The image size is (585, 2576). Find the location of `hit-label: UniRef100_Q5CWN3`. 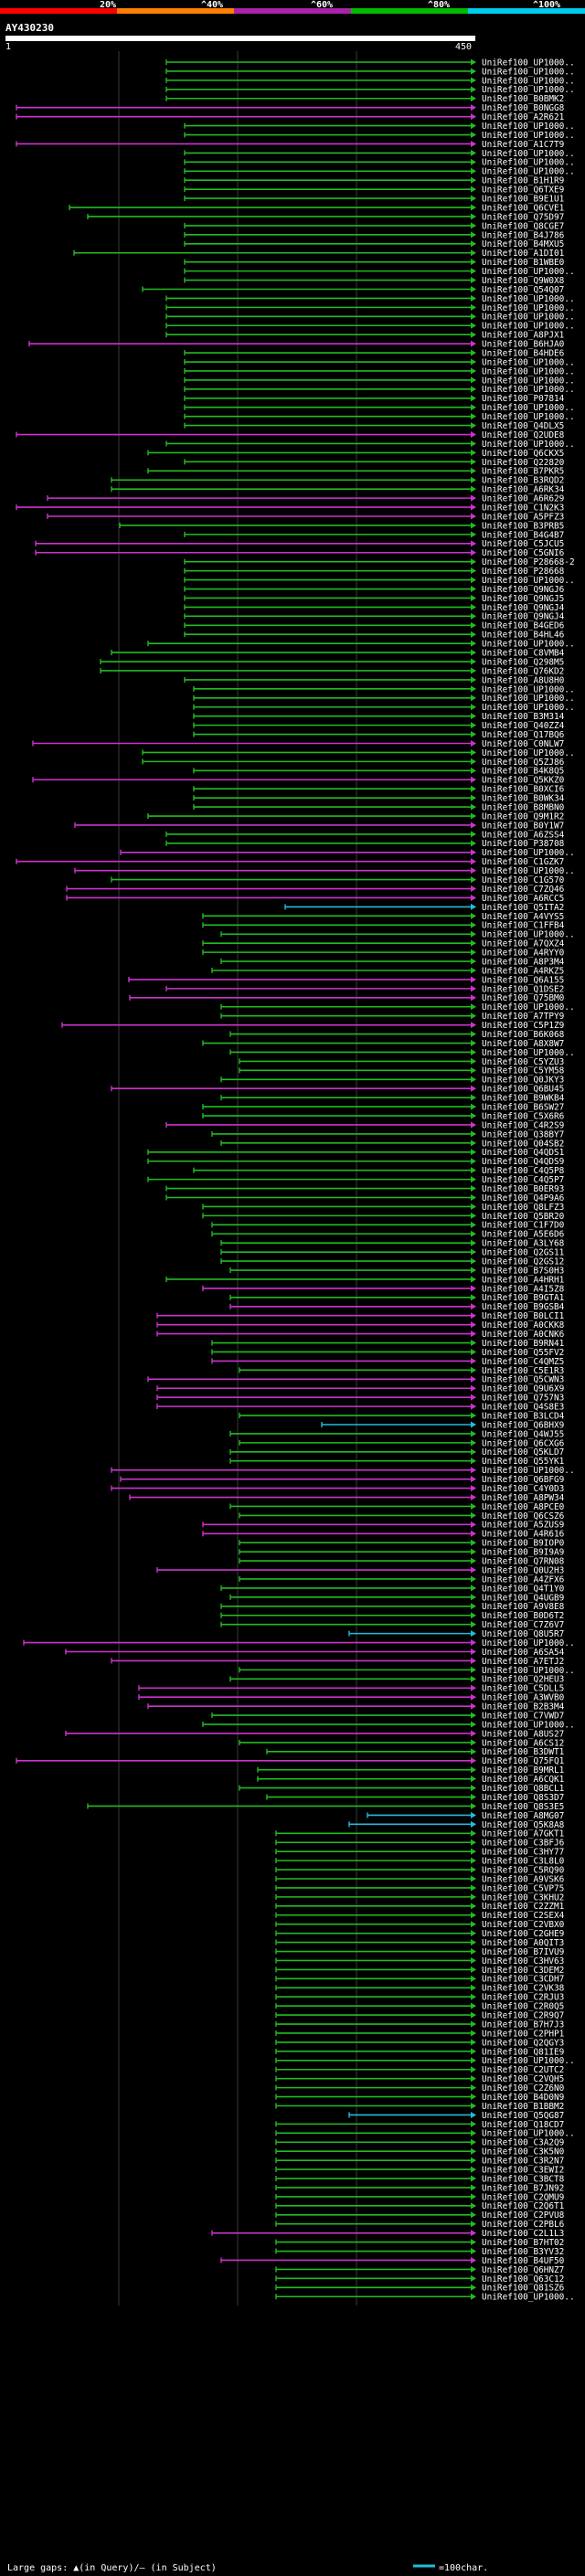

hit-label: UniRef100_Q5CWN3 is located at coordinates (523, 1380).